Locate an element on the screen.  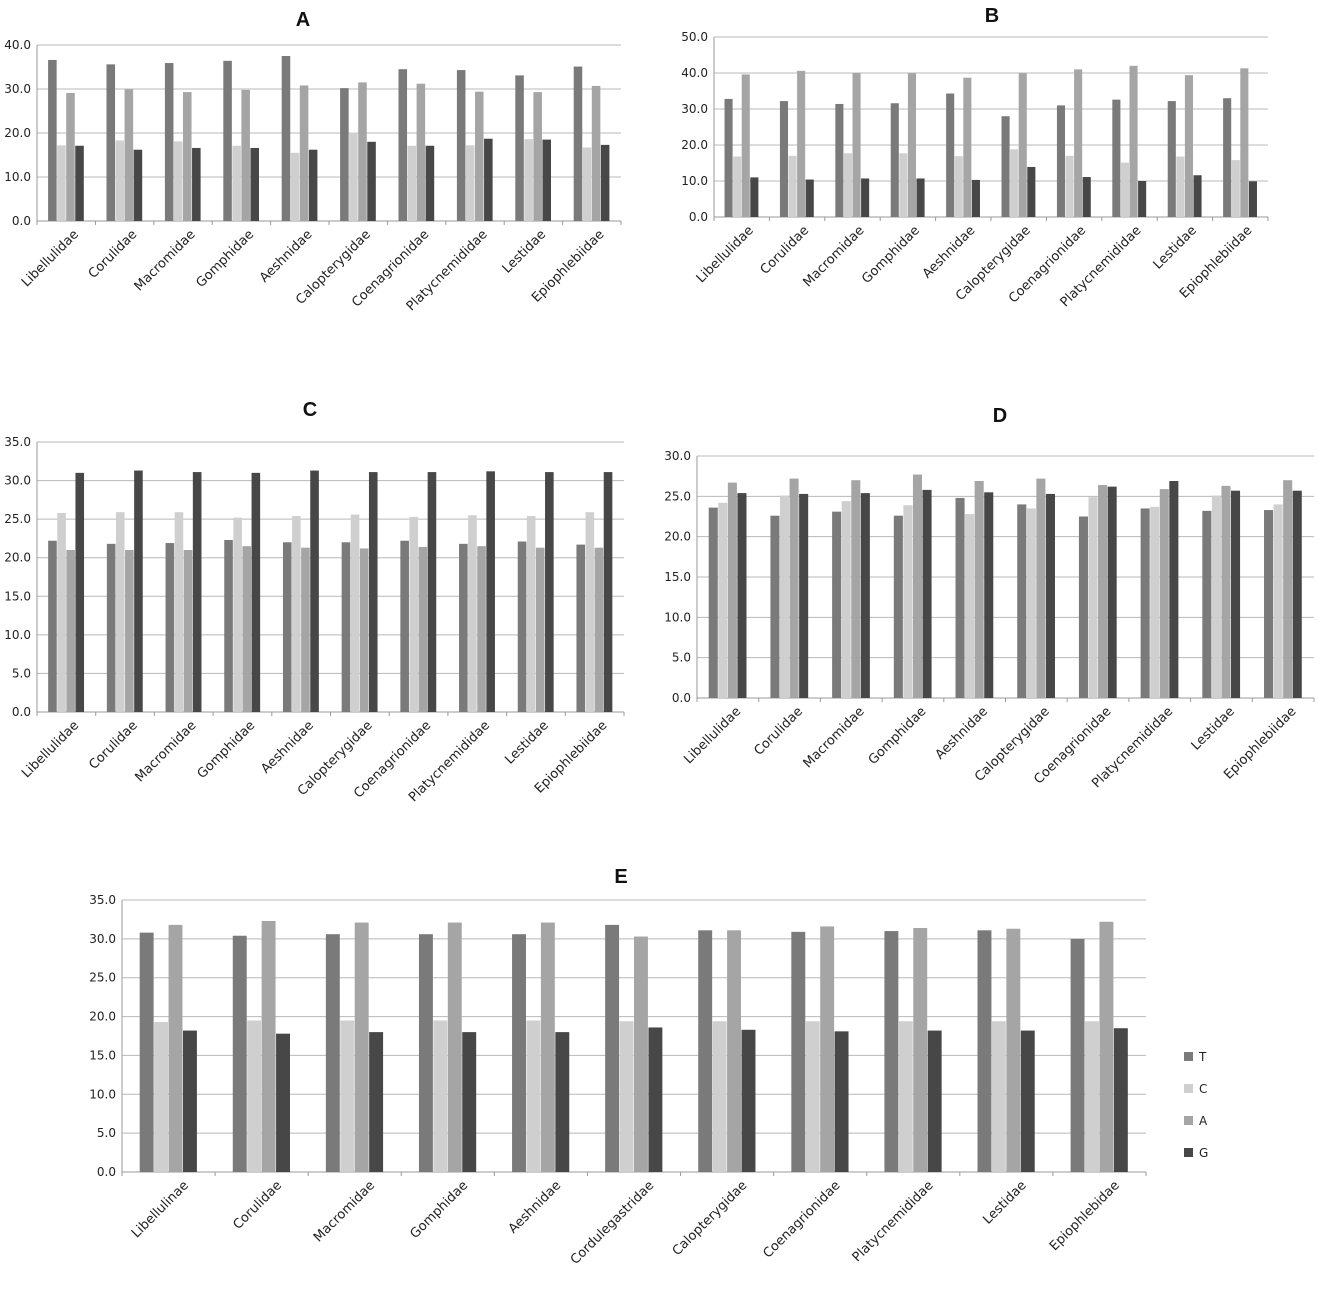
legend-label: C is located at coordinates (1203, 1089).